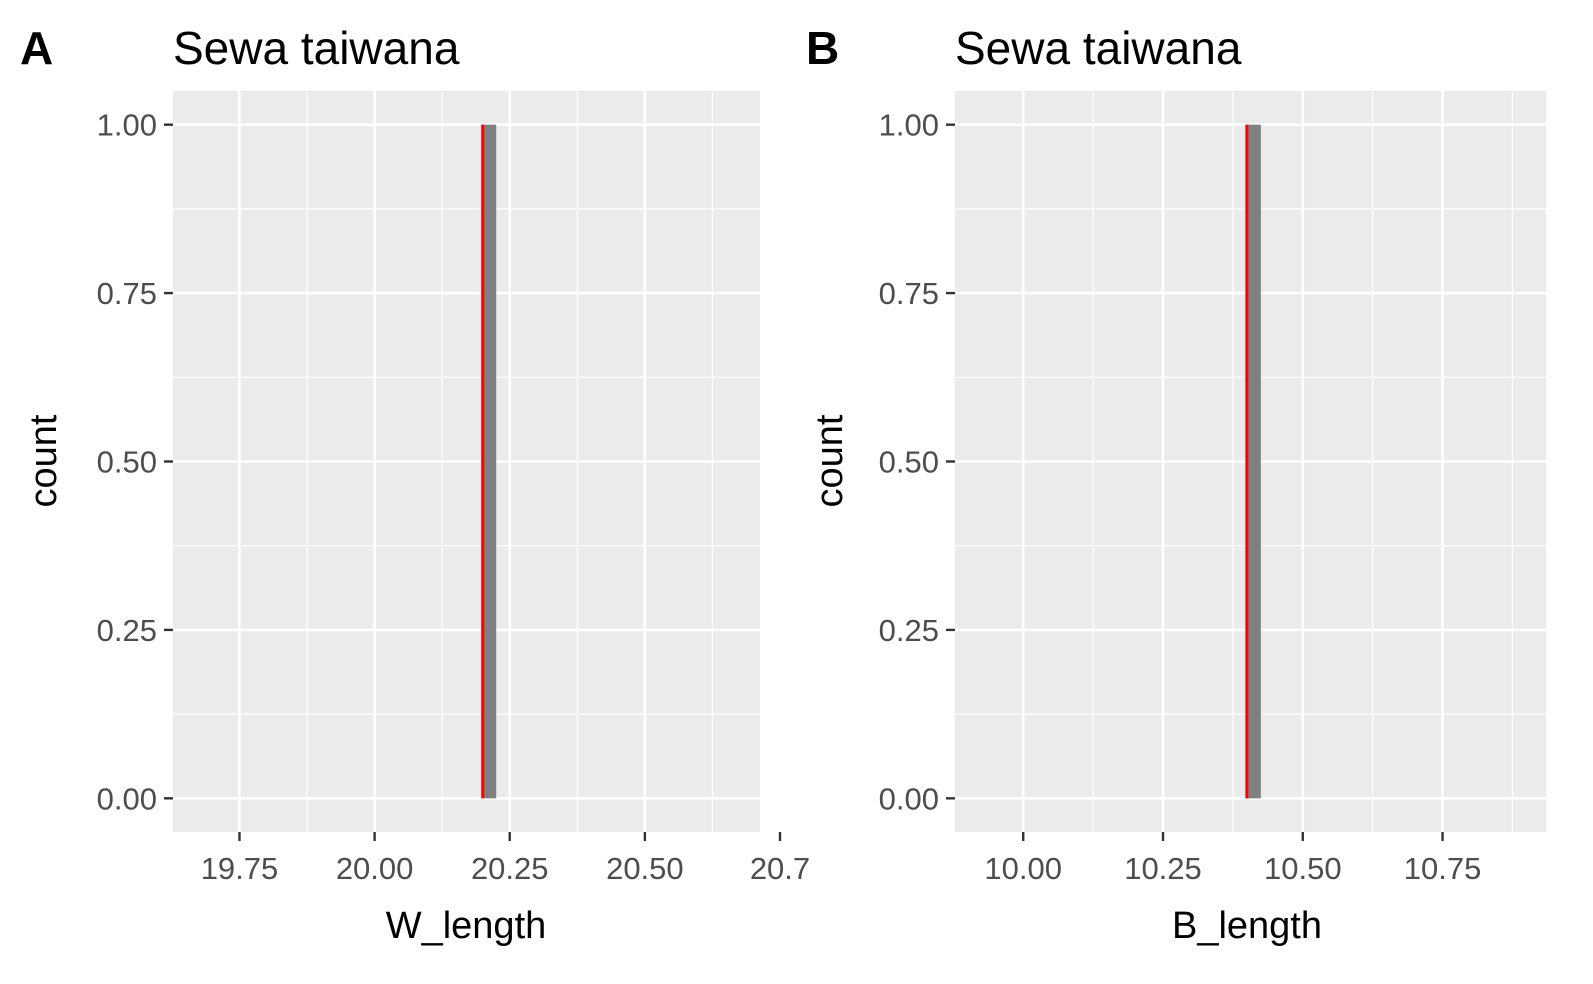  Describe the element at coordinates (645, 868) in the screenshot. I see `x-tick-label-a: 20.50` at that location.